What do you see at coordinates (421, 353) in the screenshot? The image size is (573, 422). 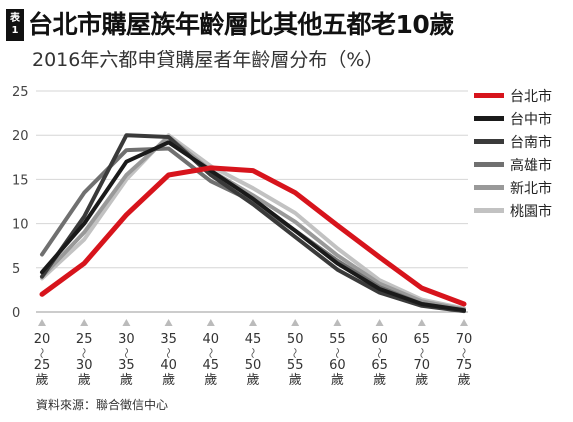 I see `x-tick-label-tilde-9: ～` at bounding box center [421, 353].